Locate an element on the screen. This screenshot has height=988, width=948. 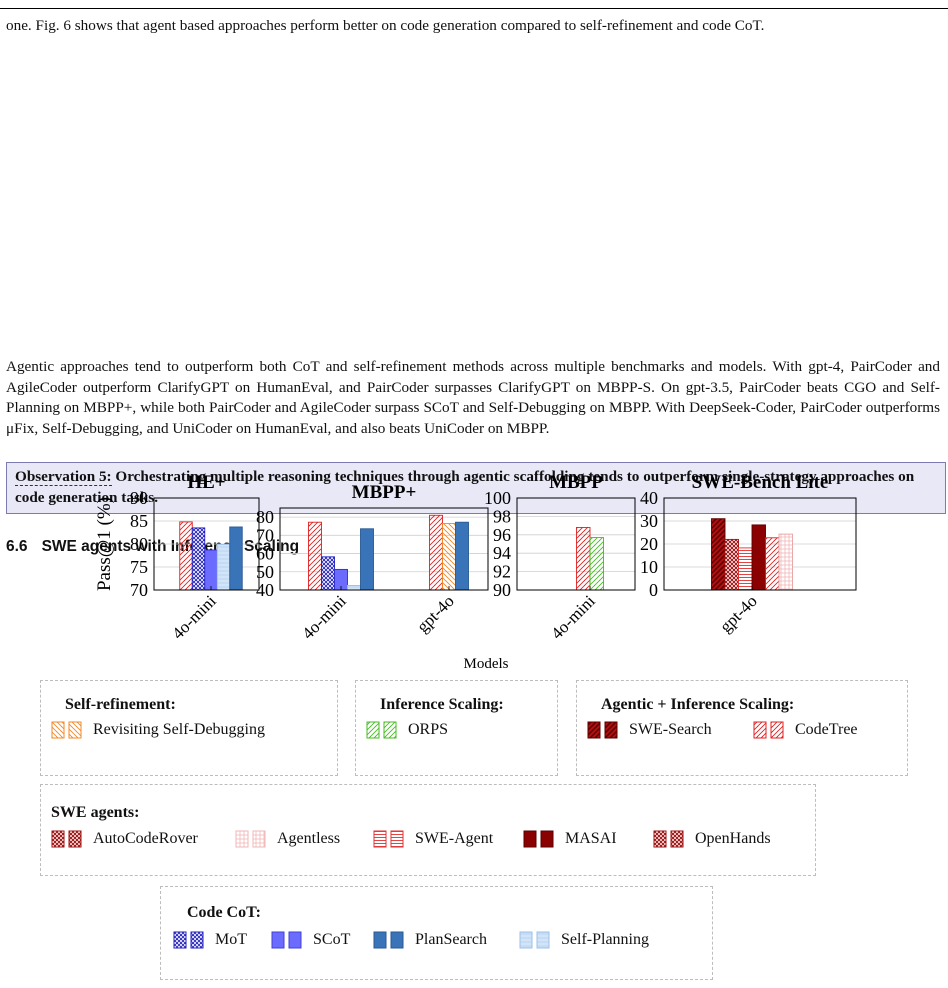
y-tick-label-2-4: 98 is located at coordinates (502, 516).